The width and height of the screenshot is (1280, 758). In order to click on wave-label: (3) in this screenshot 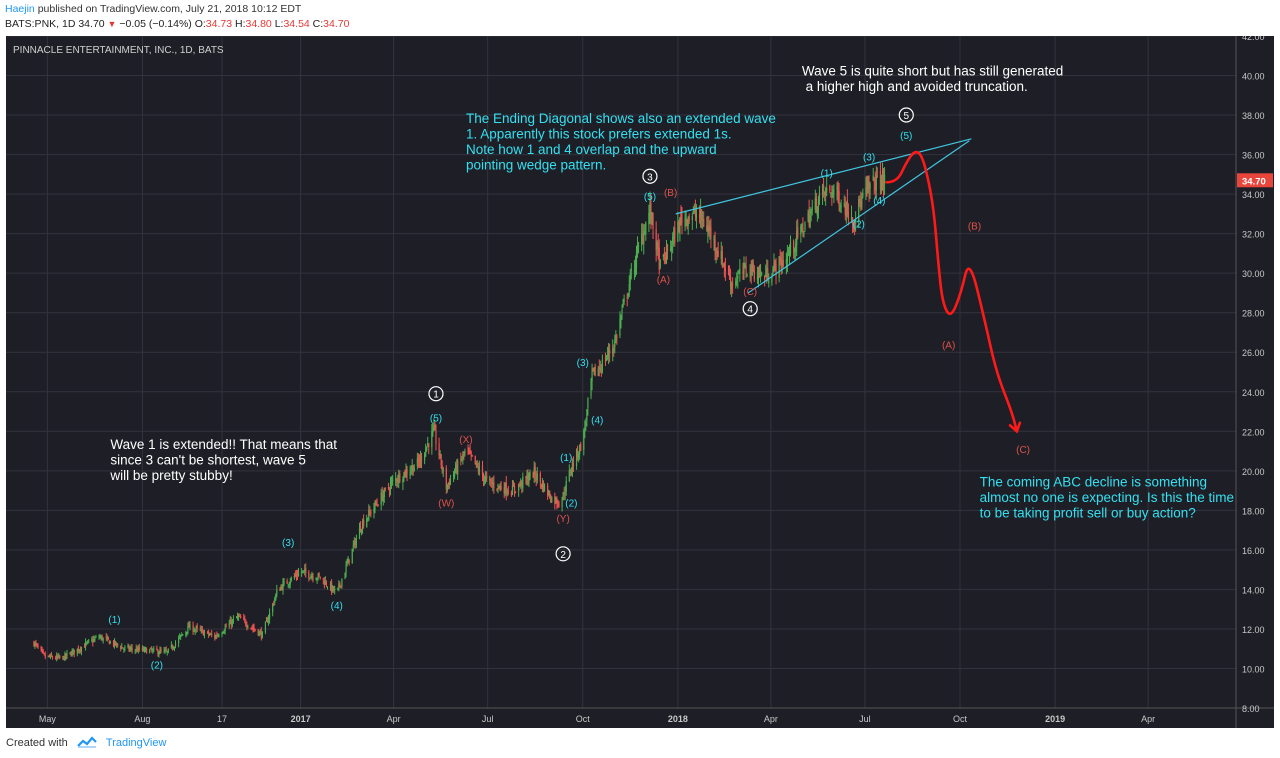, I will do `click(869, 158)`.